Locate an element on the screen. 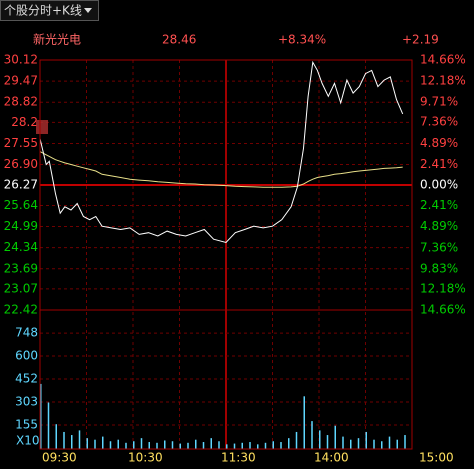  vol-tick-label: 600 is located at coordinates (26, 356).